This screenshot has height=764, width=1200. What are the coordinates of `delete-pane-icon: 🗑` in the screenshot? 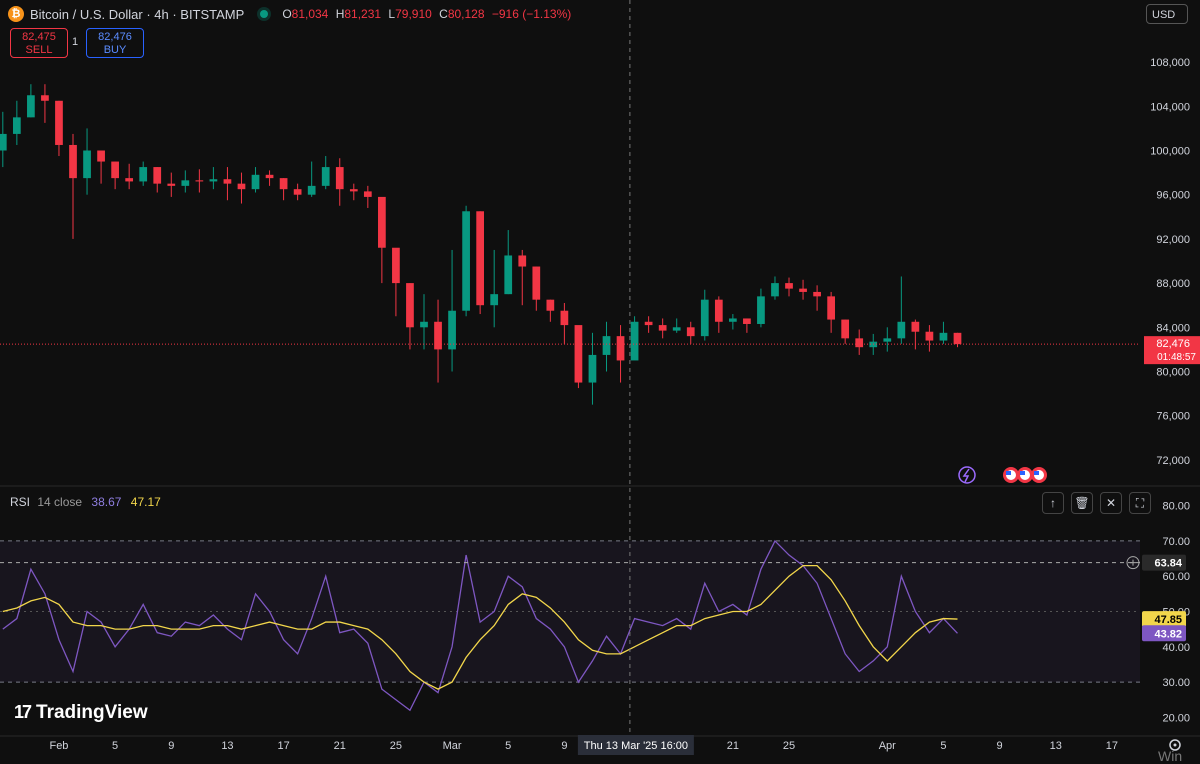 It's located at (1082, 503).